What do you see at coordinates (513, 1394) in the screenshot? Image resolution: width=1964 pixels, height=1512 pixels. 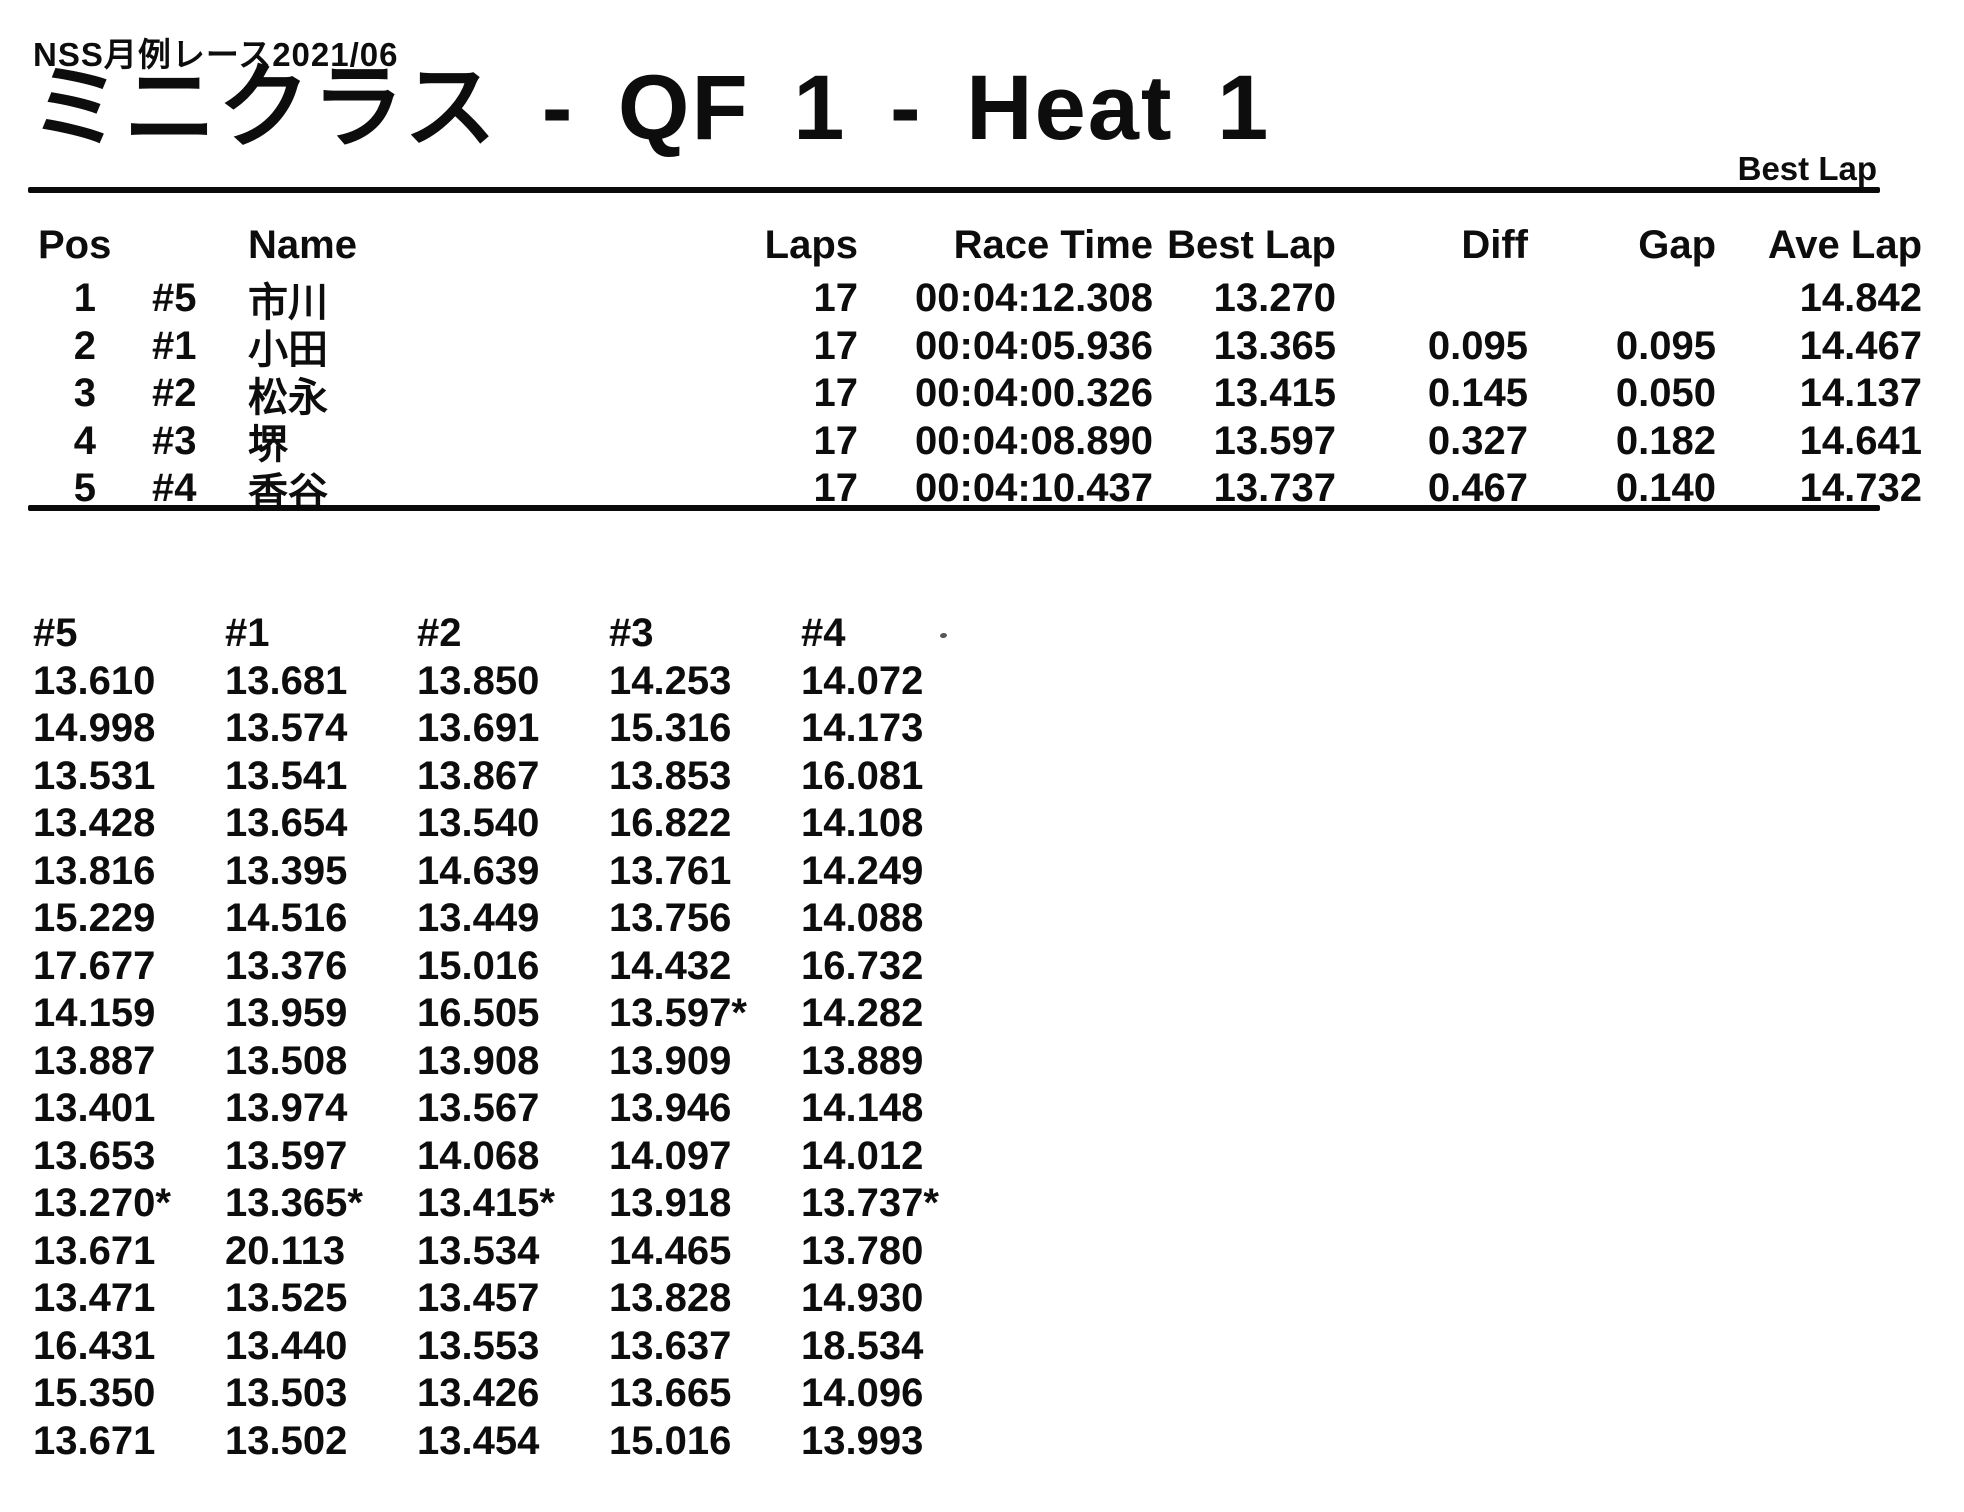 I see `lap-row: 15.350 13.503 13.426 13.665 14.096` at bounding box center [513, 1394].